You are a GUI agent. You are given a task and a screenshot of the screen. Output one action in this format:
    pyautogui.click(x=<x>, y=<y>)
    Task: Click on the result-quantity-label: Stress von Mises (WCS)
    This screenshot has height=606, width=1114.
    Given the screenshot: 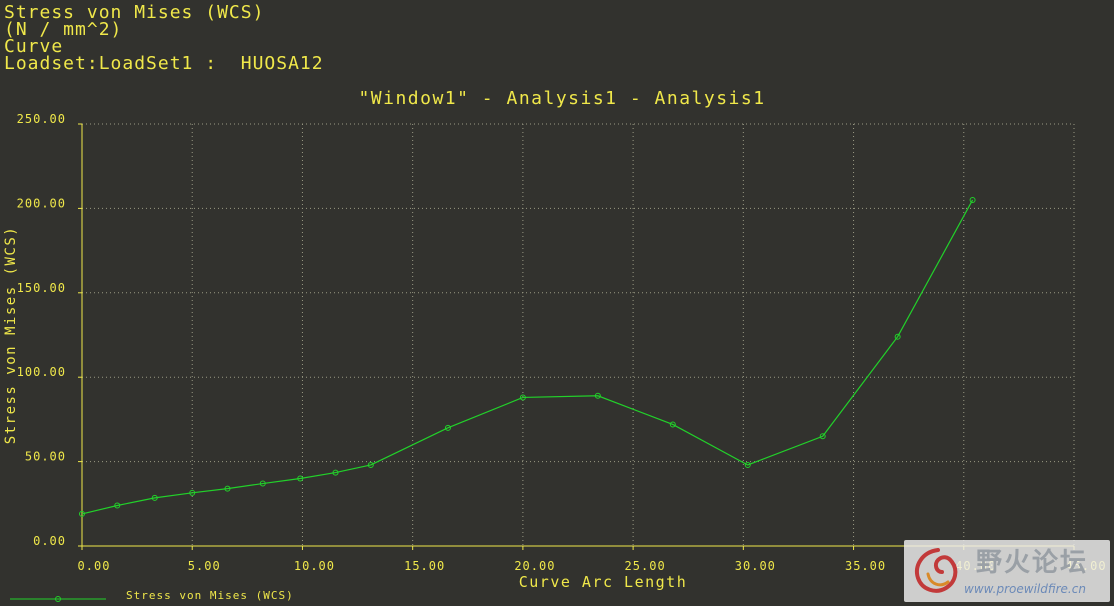 What is the action you would take?
    pyautogui.click(x=134, y=12)
    